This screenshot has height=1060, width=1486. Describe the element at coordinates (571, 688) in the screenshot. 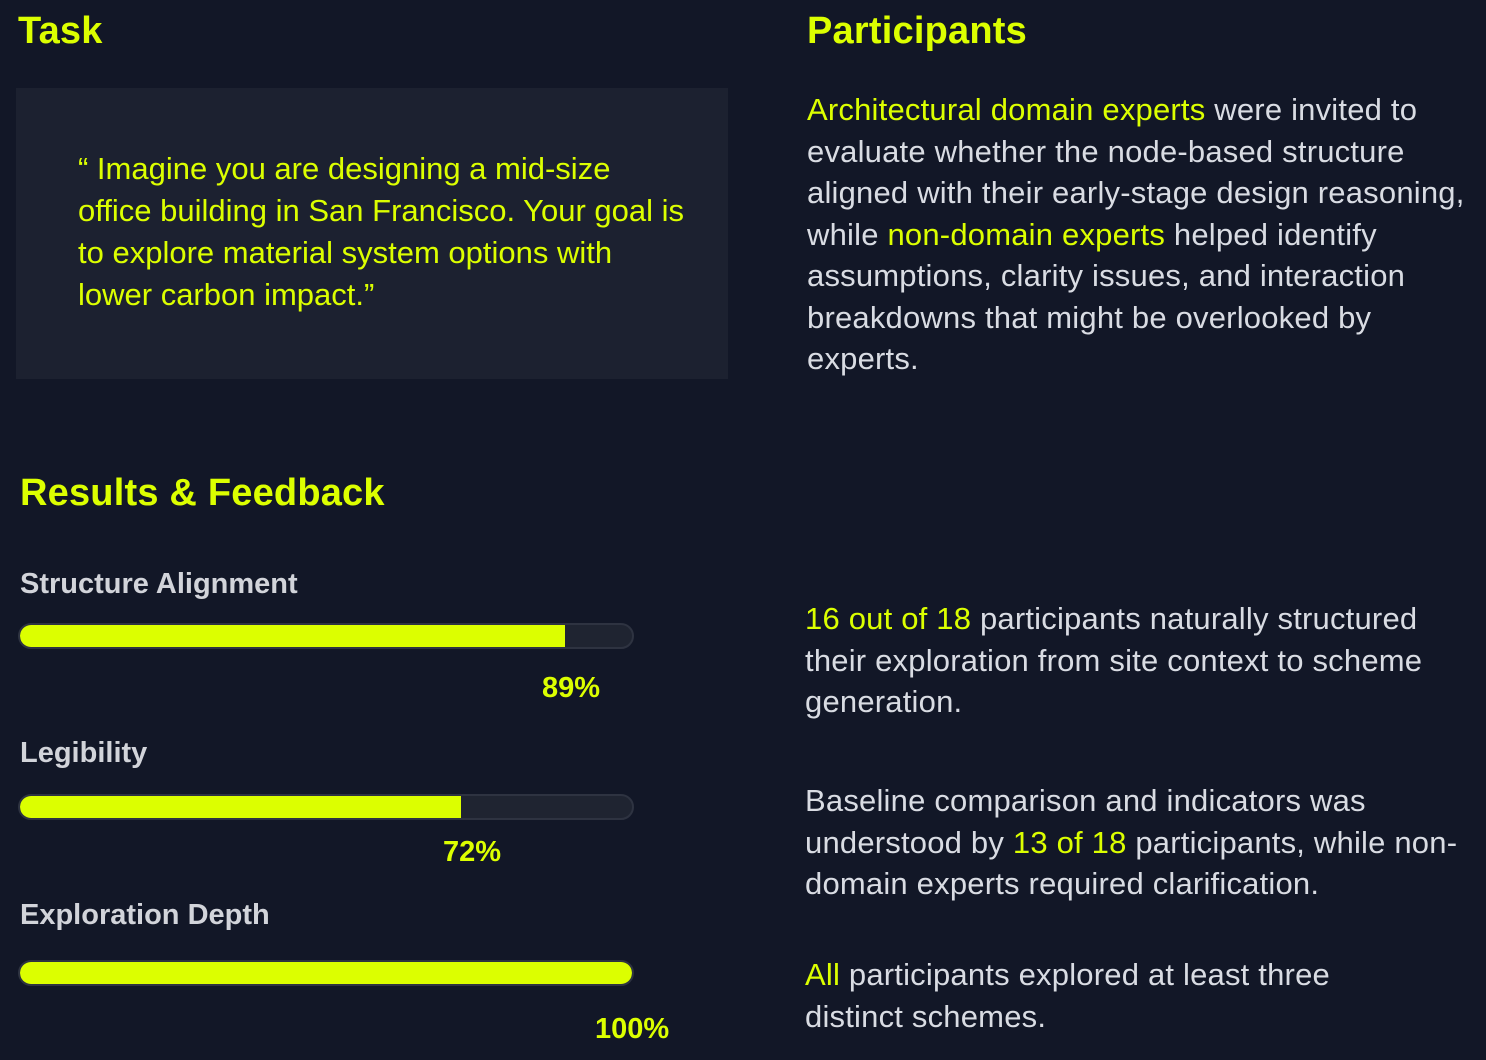

I see `metric-value: 89%` at that location.